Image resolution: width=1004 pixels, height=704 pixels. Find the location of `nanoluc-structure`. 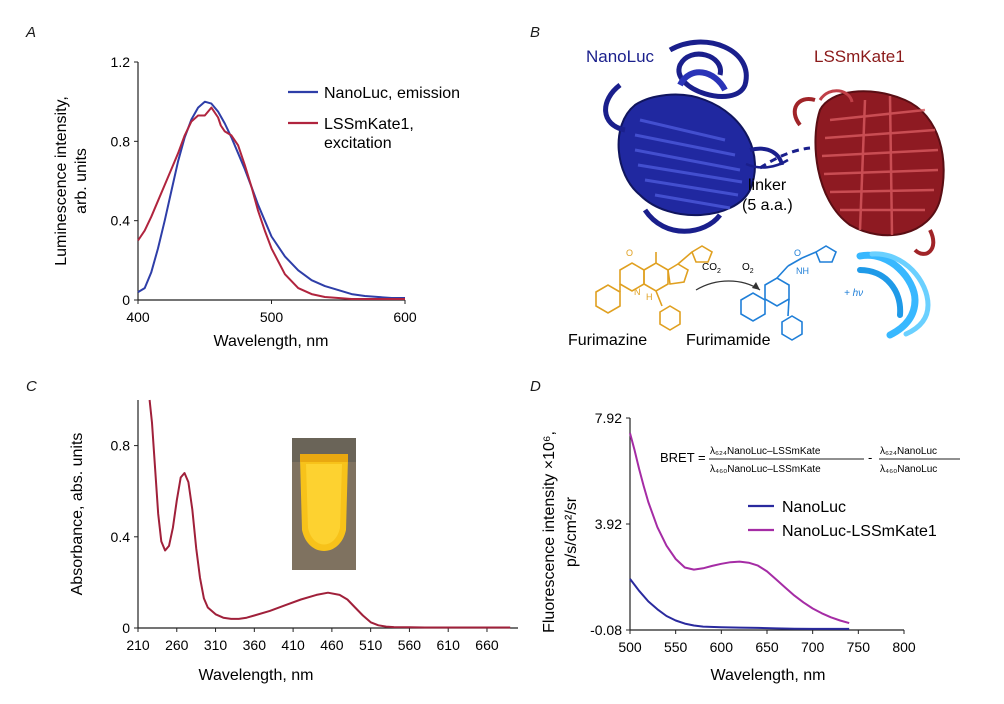

nanoluc-structure is located at coordinates (693, 136).